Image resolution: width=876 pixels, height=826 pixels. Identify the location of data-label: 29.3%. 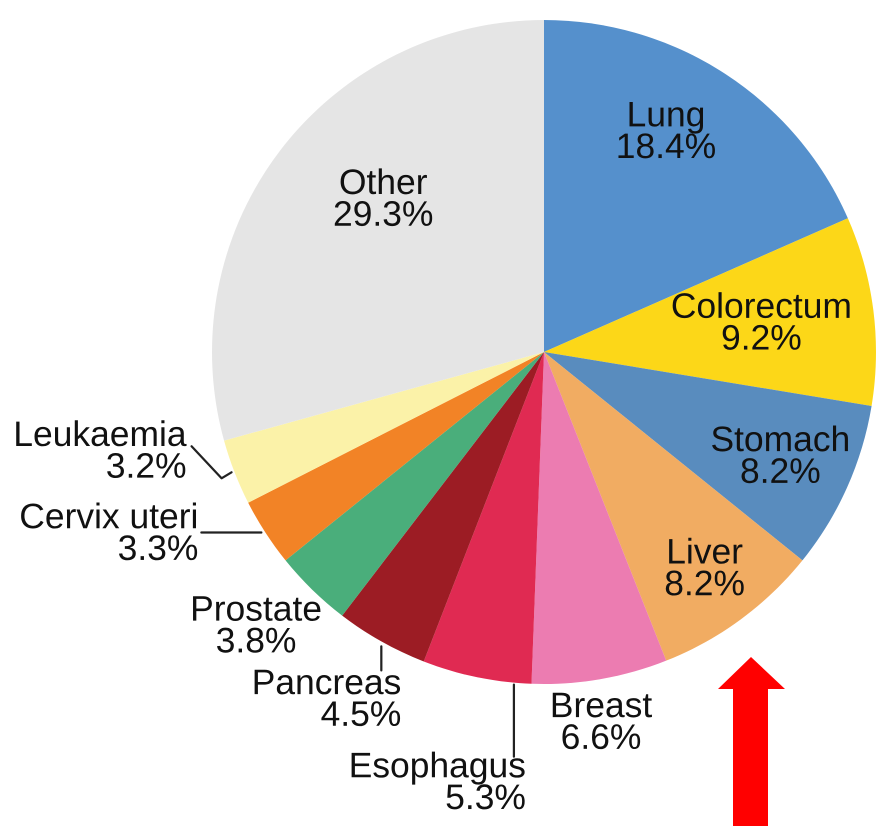
(383, 213).